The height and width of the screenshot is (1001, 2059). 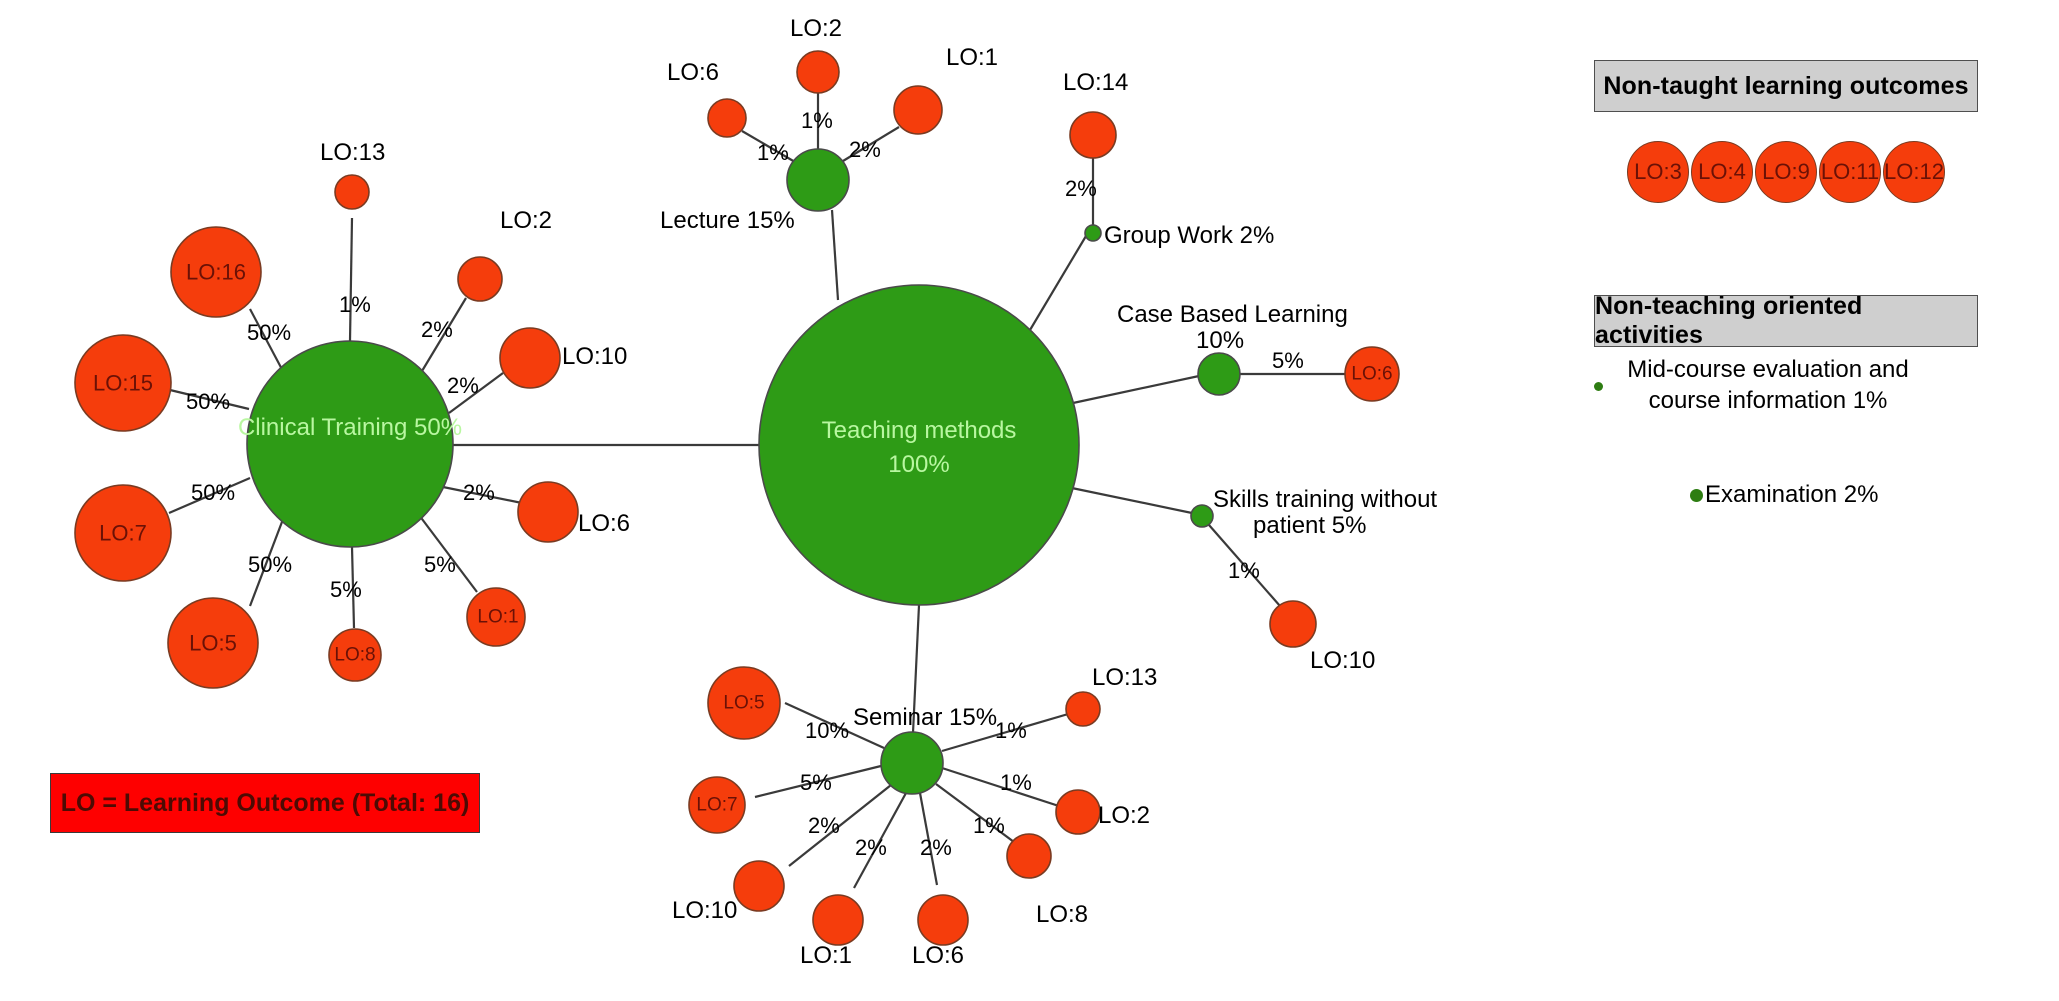 What do you see at coordinates (496, 617) in the screenshot?
I see `lo-node-clinical-lo1` at bounding box center [496, 617].